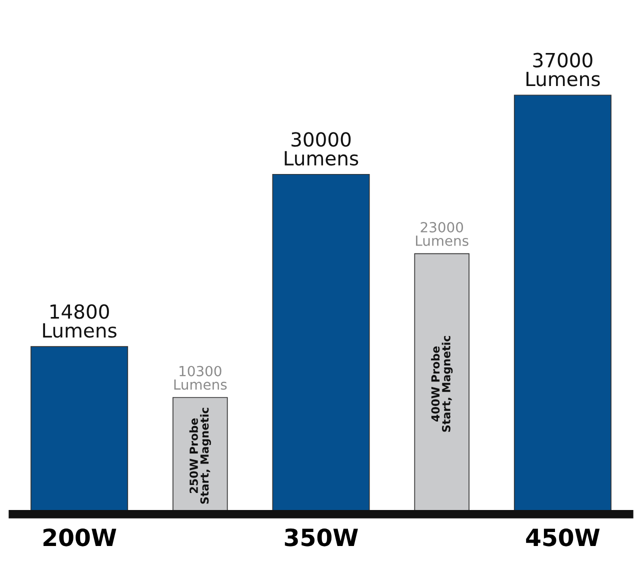 The image size is (642, 565). Describe the element at coordinates (200, 456) in the screenshot. I see `x-tick-label: 250W Probe Start, Magnetic` at that location.